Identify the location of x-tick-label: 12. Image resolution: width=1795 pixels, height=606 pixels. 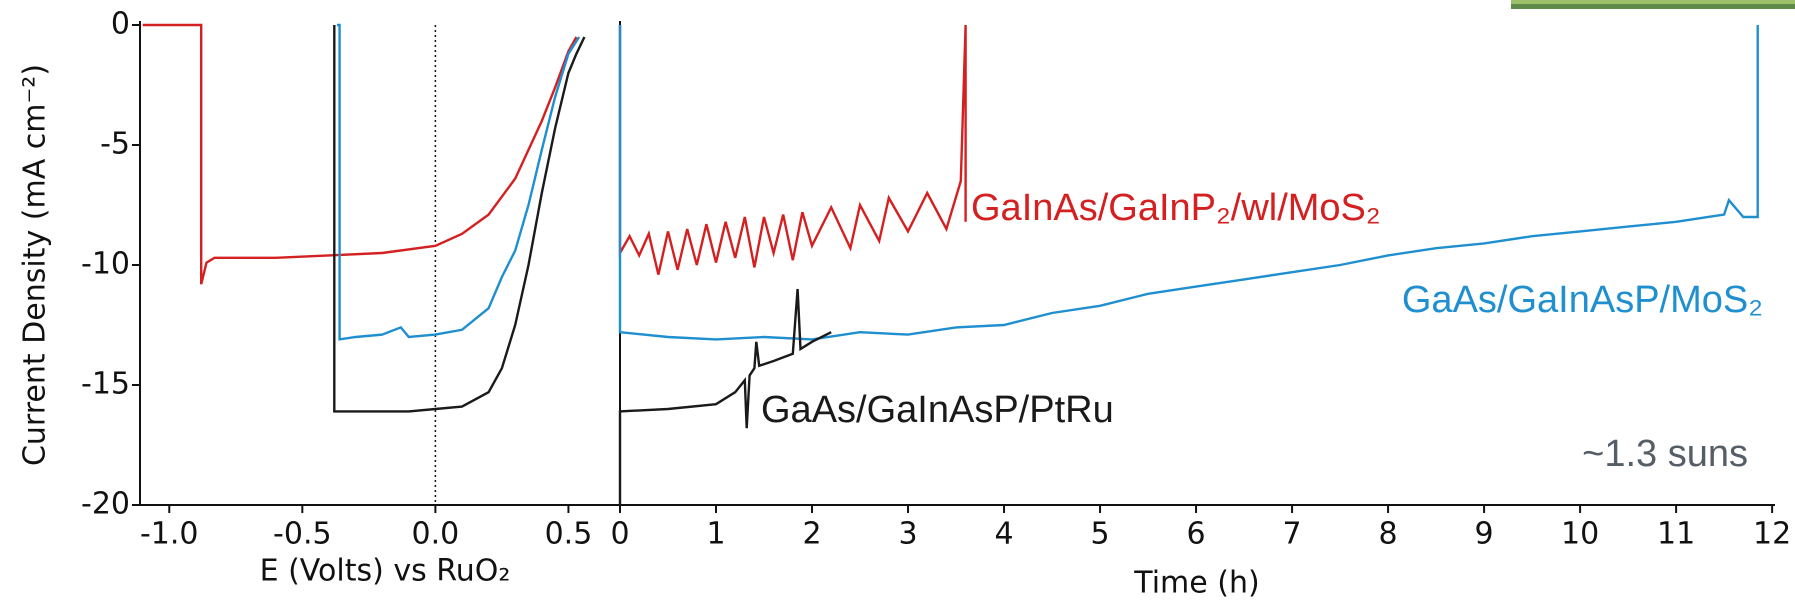
(1772, 534).